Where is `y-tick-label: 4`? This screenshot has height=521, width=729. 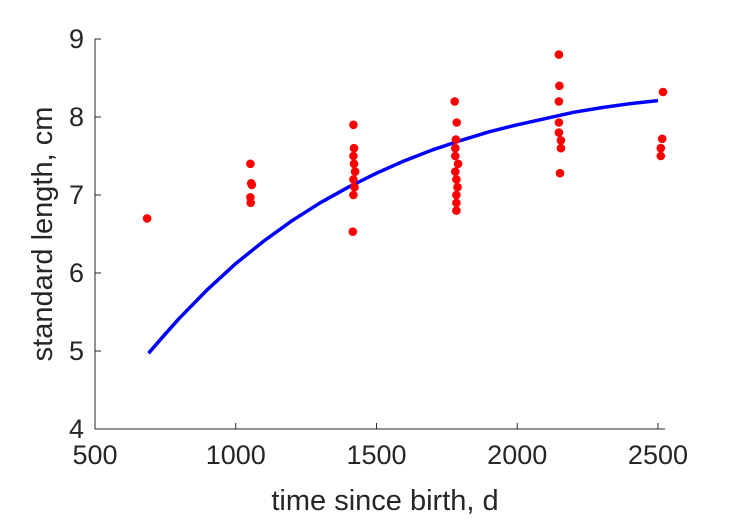 y-tick-label: 4 is located at coordinates (76, 429).